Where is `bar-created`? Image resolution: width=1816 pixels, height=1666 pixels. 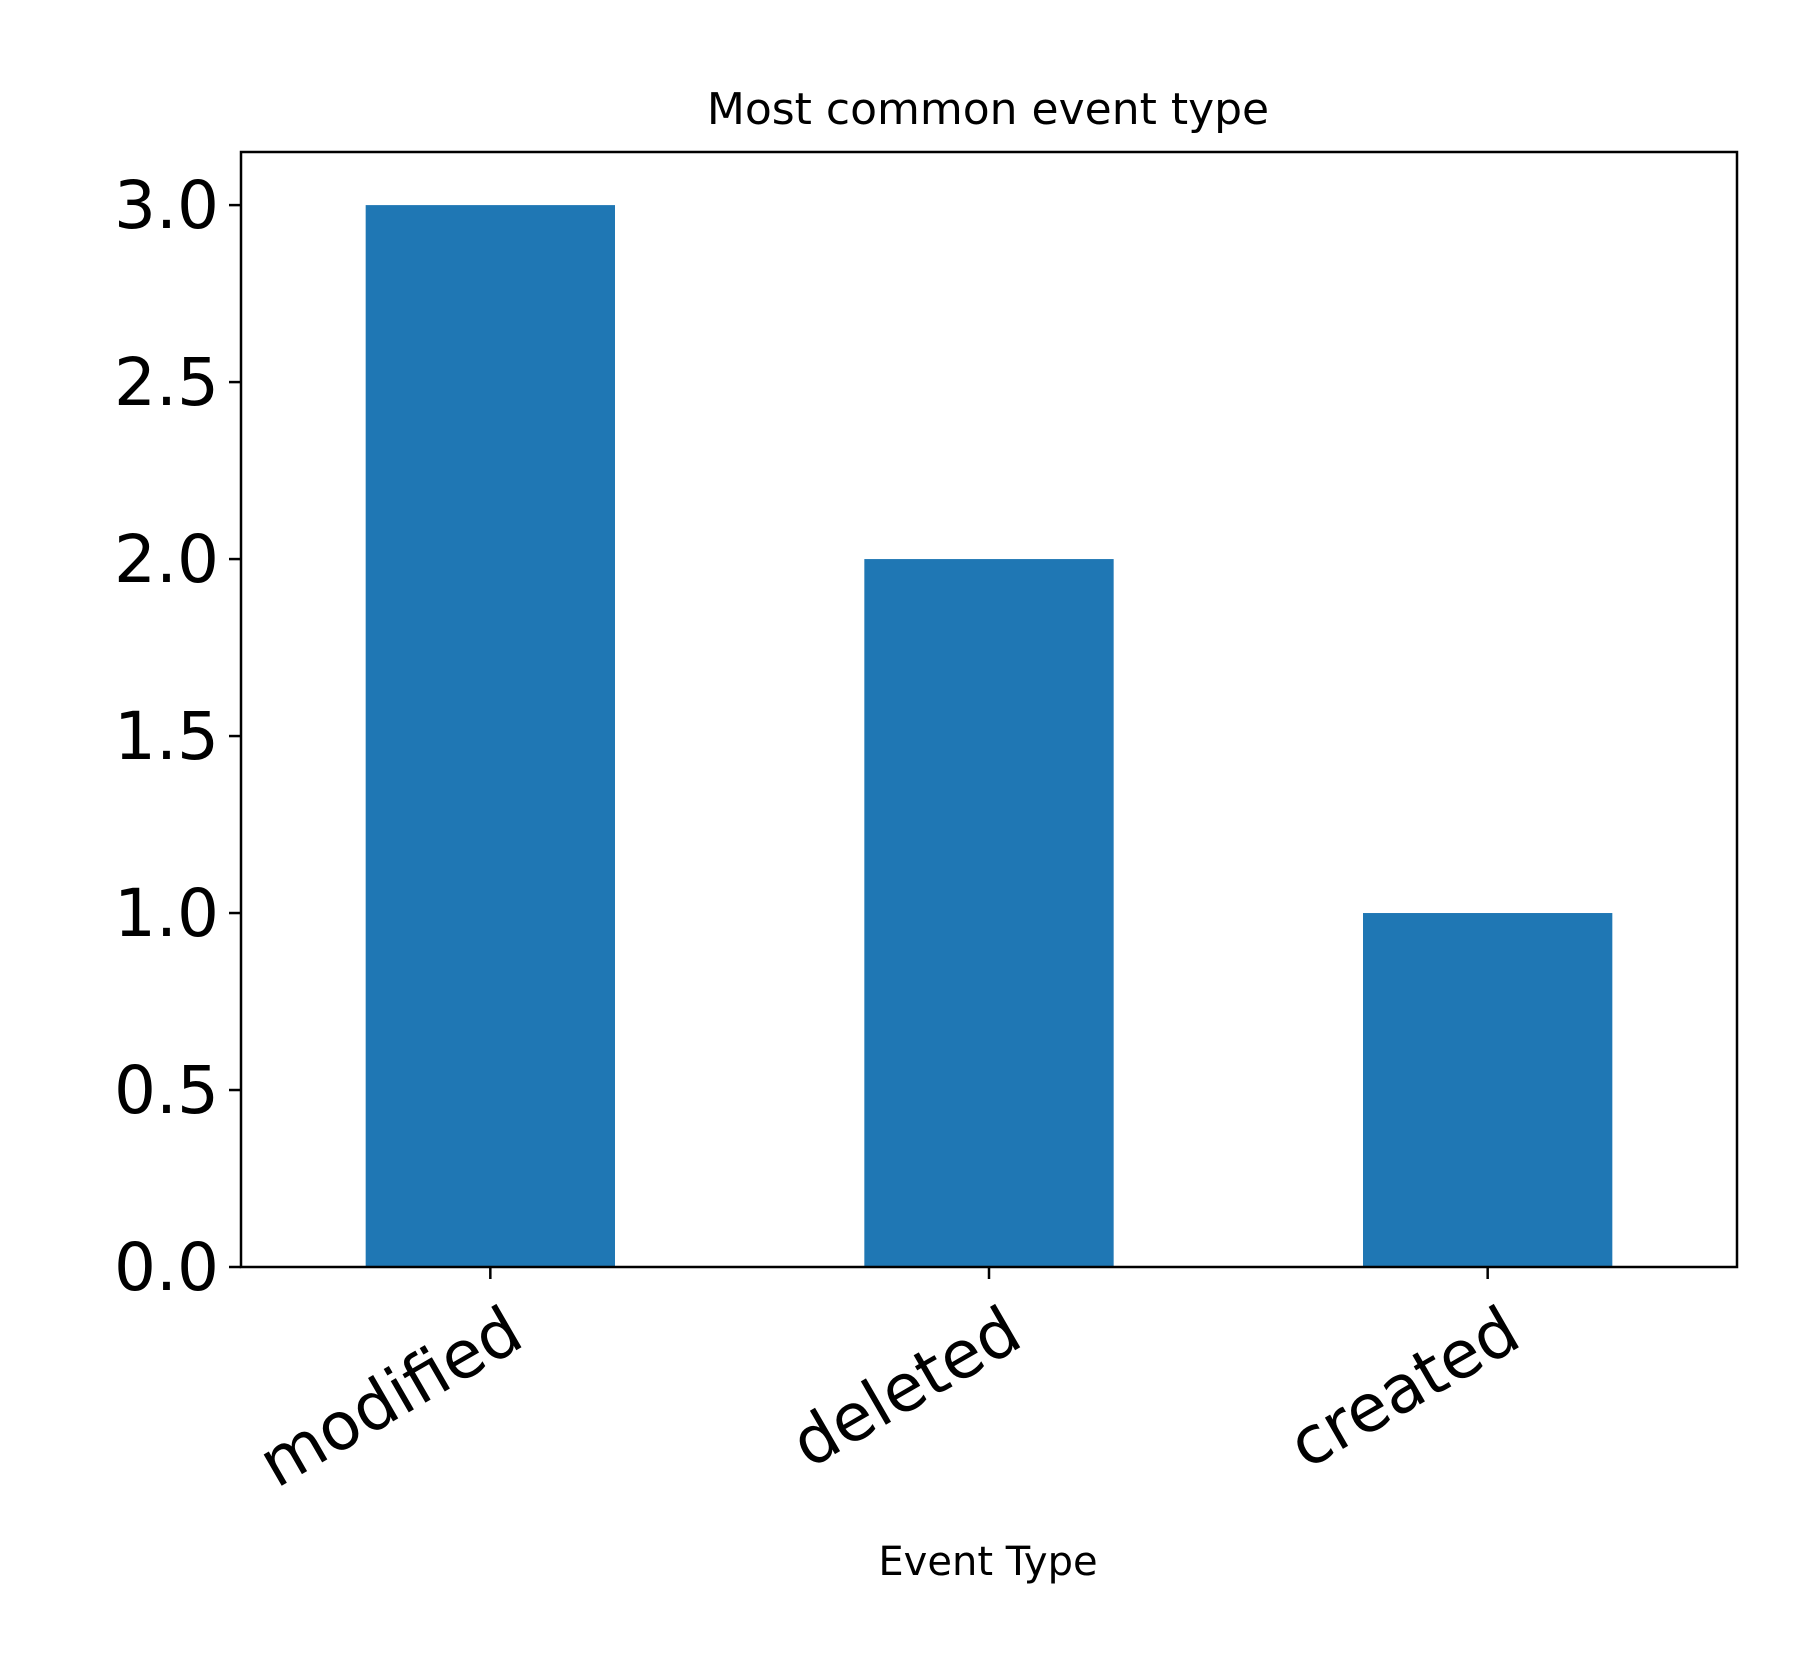
bar-created is located at coordinates (1488, 1090).